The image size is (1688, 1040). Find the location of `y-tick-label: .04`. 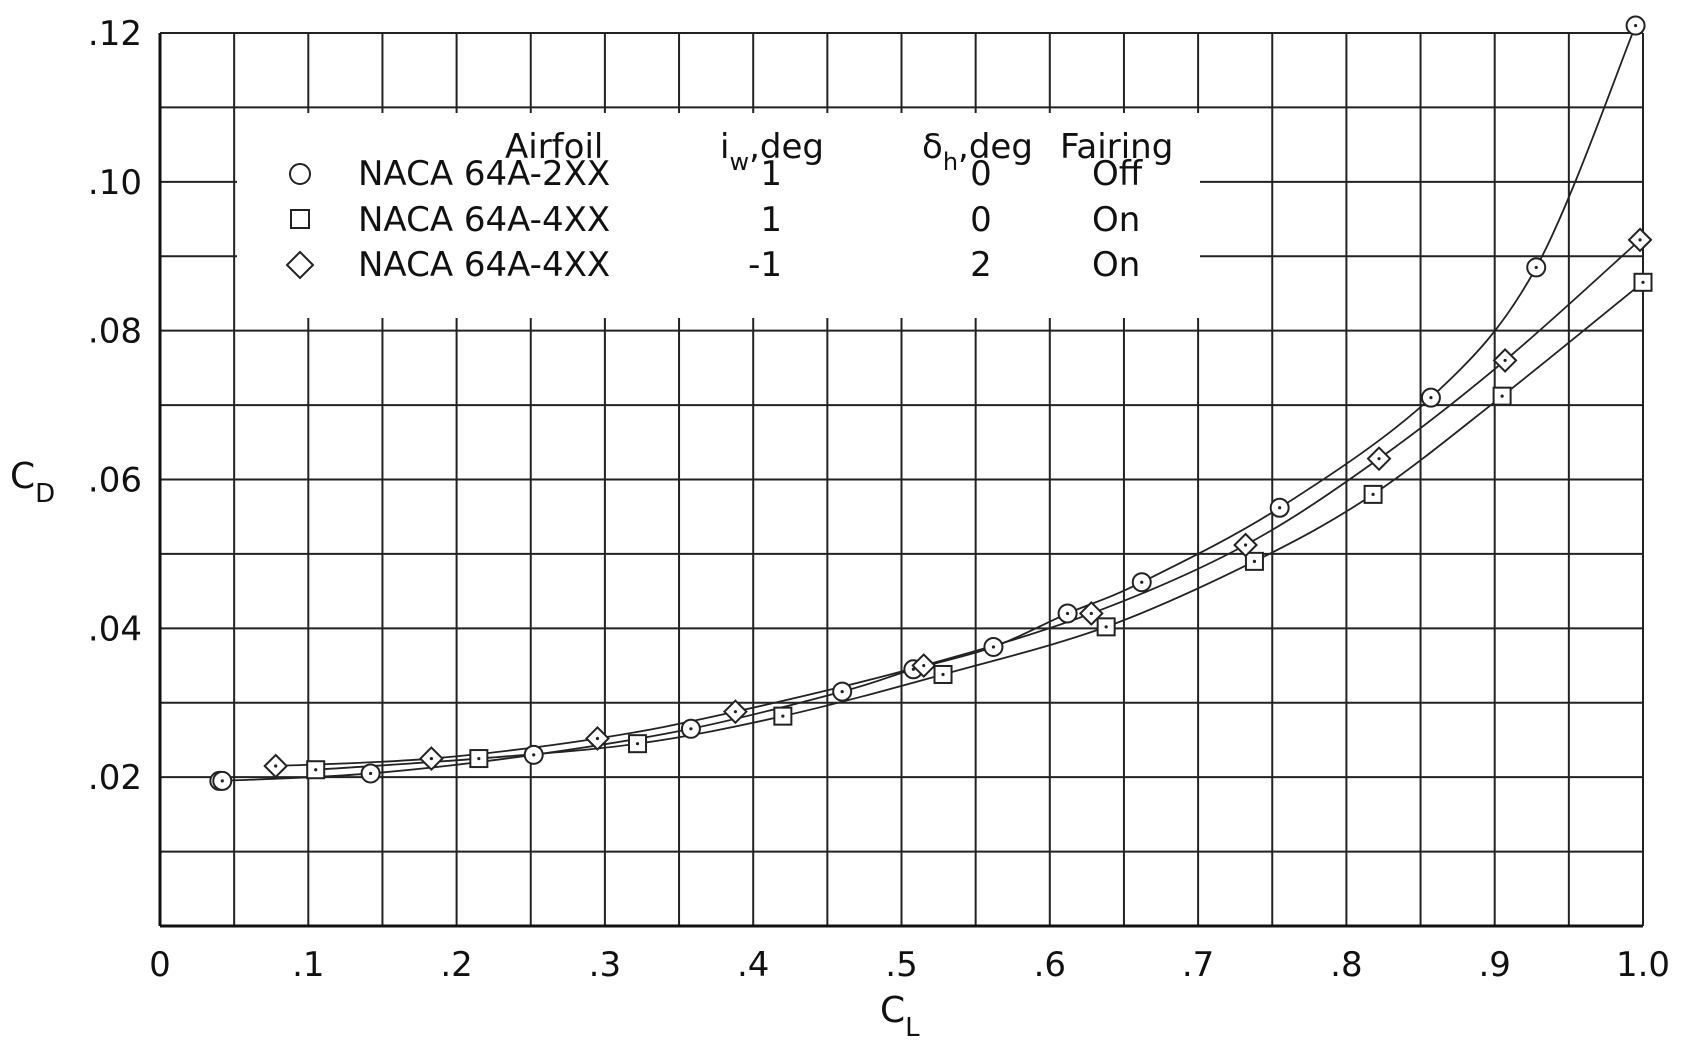

y-tick-label: .04 is located at coordinates (115, 629).